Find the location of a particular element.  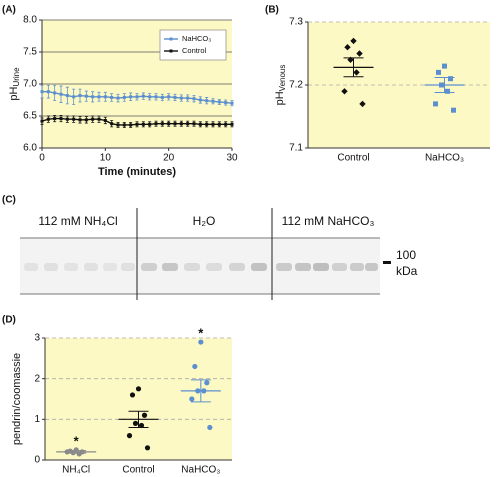

lane-label: 112 mM NaHCO₃ is located at coordinates (328, 221).